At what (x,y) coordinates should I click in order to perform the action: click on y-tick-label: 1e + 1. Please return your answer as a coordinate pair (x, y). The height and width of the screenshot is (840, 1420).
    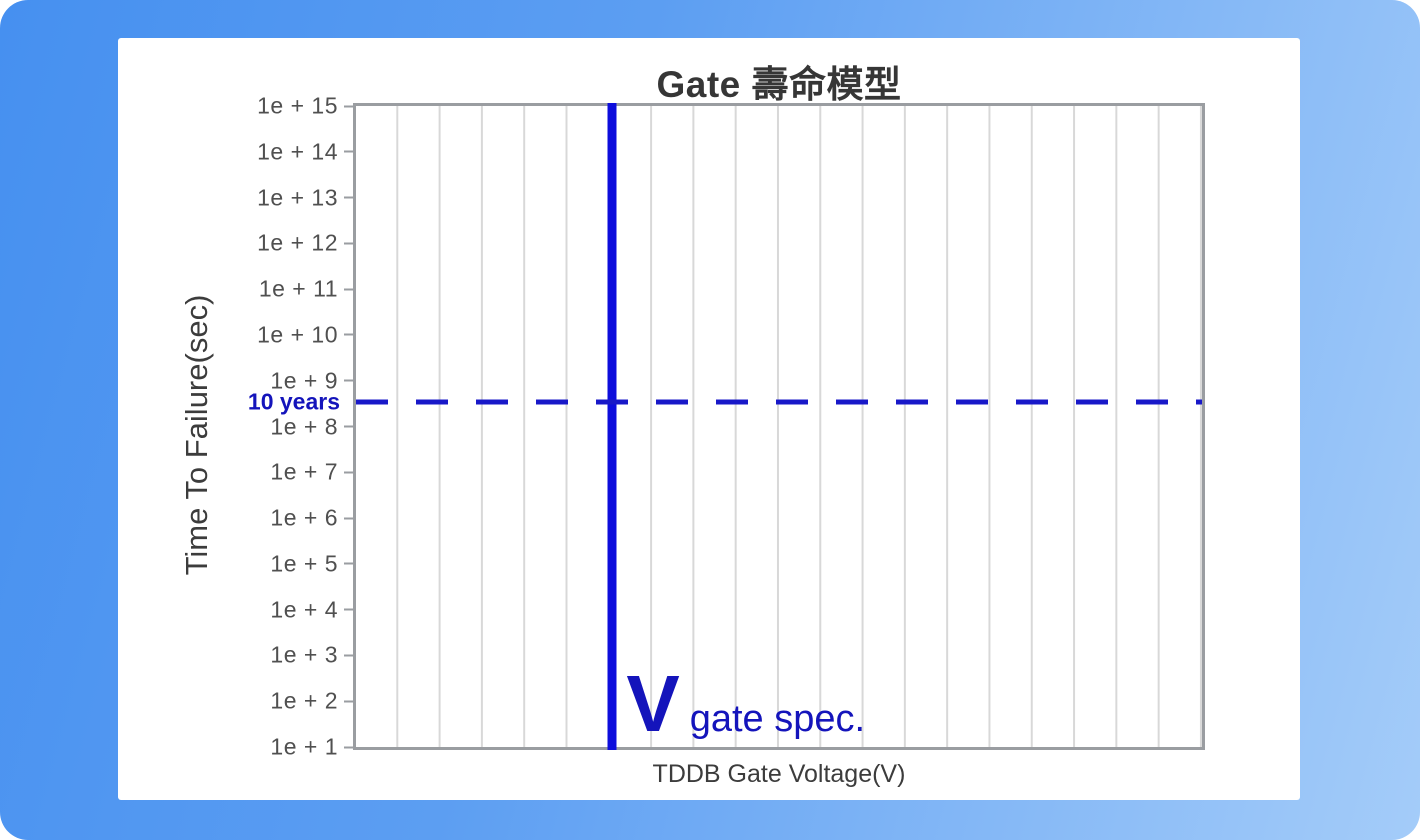
    Looking at the image, I should click on (304, 746).